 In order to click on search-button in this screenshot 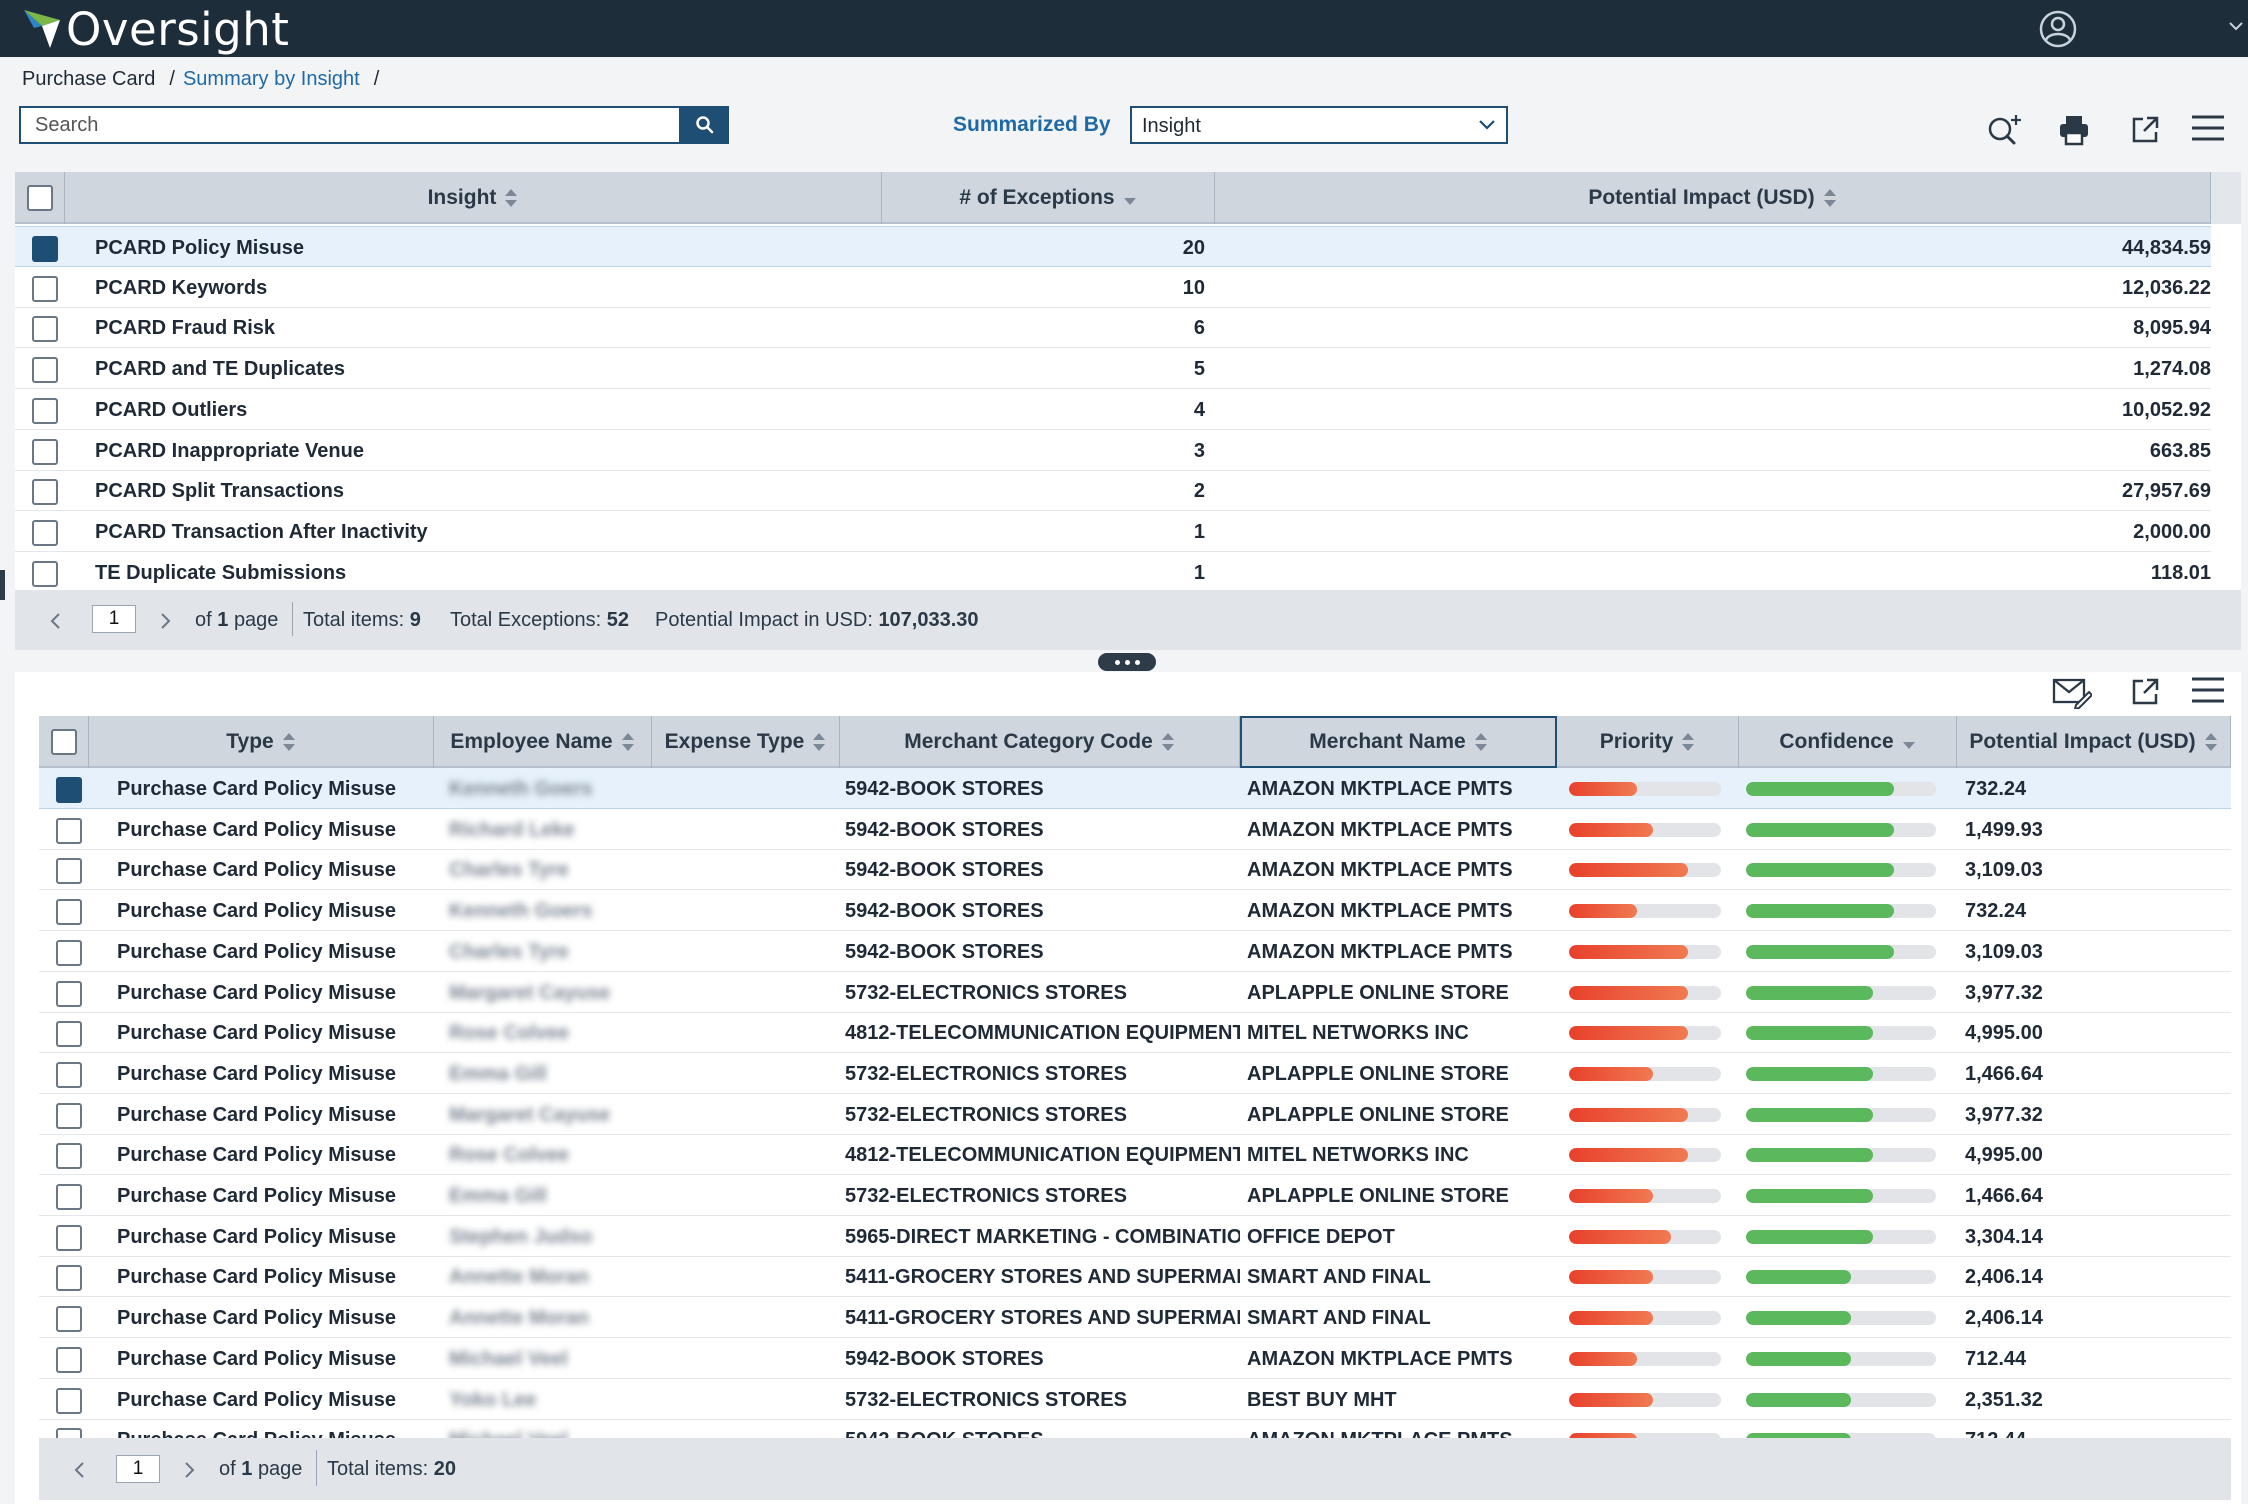, I will do `click(705, 125)`.